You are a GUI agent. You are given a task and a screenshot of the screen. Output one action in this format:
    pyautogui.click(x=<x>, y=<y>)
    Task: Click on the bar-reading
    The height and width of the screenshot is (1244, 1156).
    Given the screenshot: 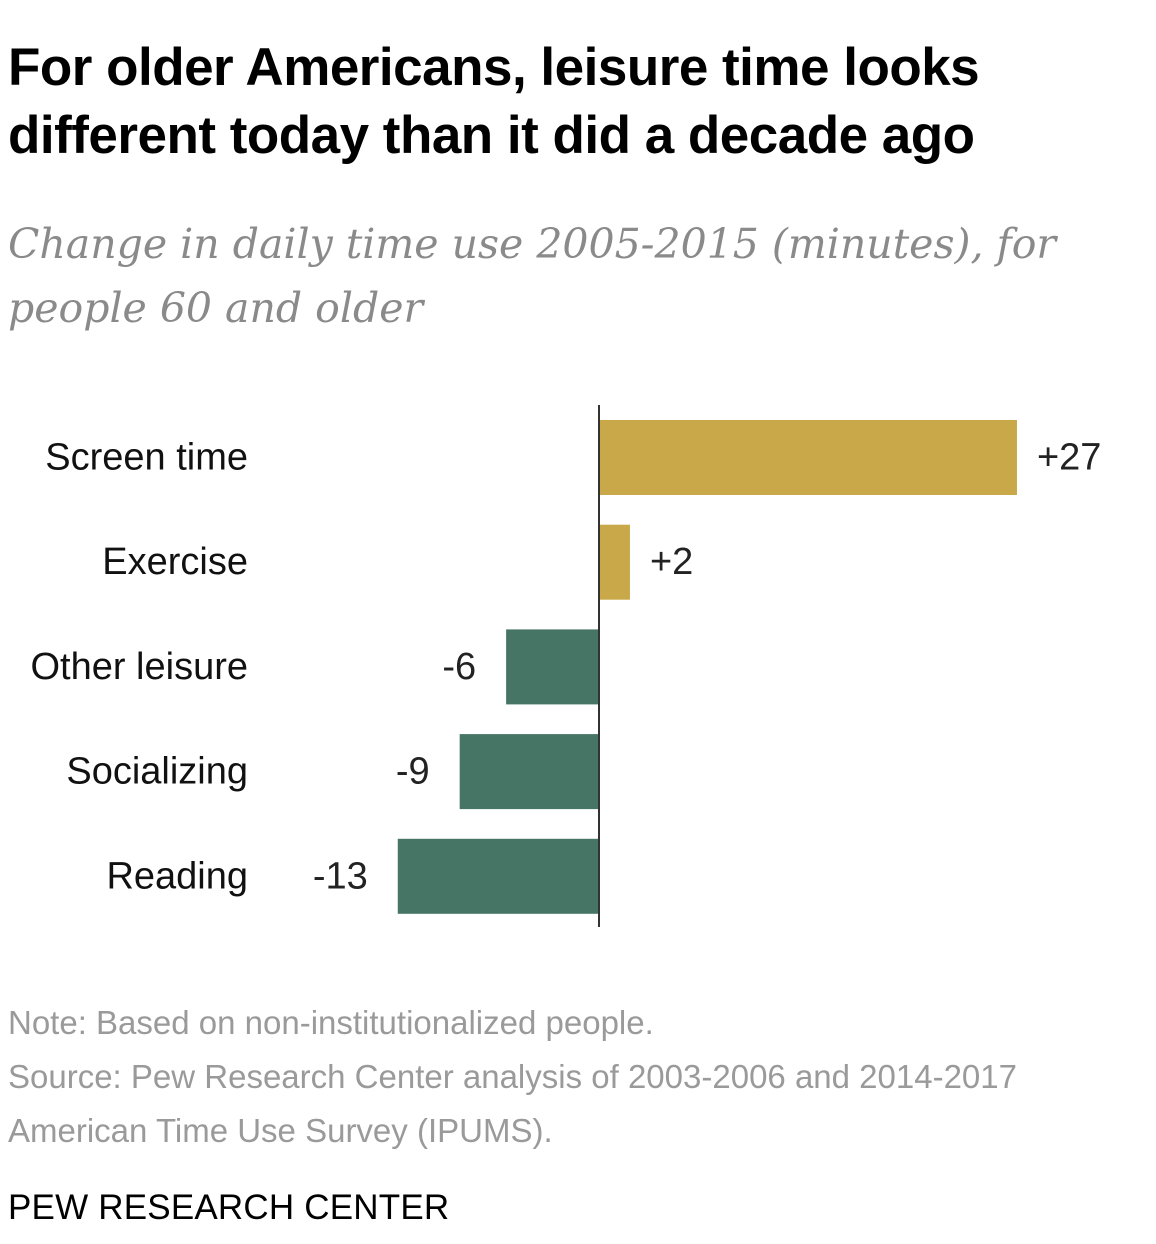 What is the action you would take?
    pyautogui.click(x=498, y=876)
    